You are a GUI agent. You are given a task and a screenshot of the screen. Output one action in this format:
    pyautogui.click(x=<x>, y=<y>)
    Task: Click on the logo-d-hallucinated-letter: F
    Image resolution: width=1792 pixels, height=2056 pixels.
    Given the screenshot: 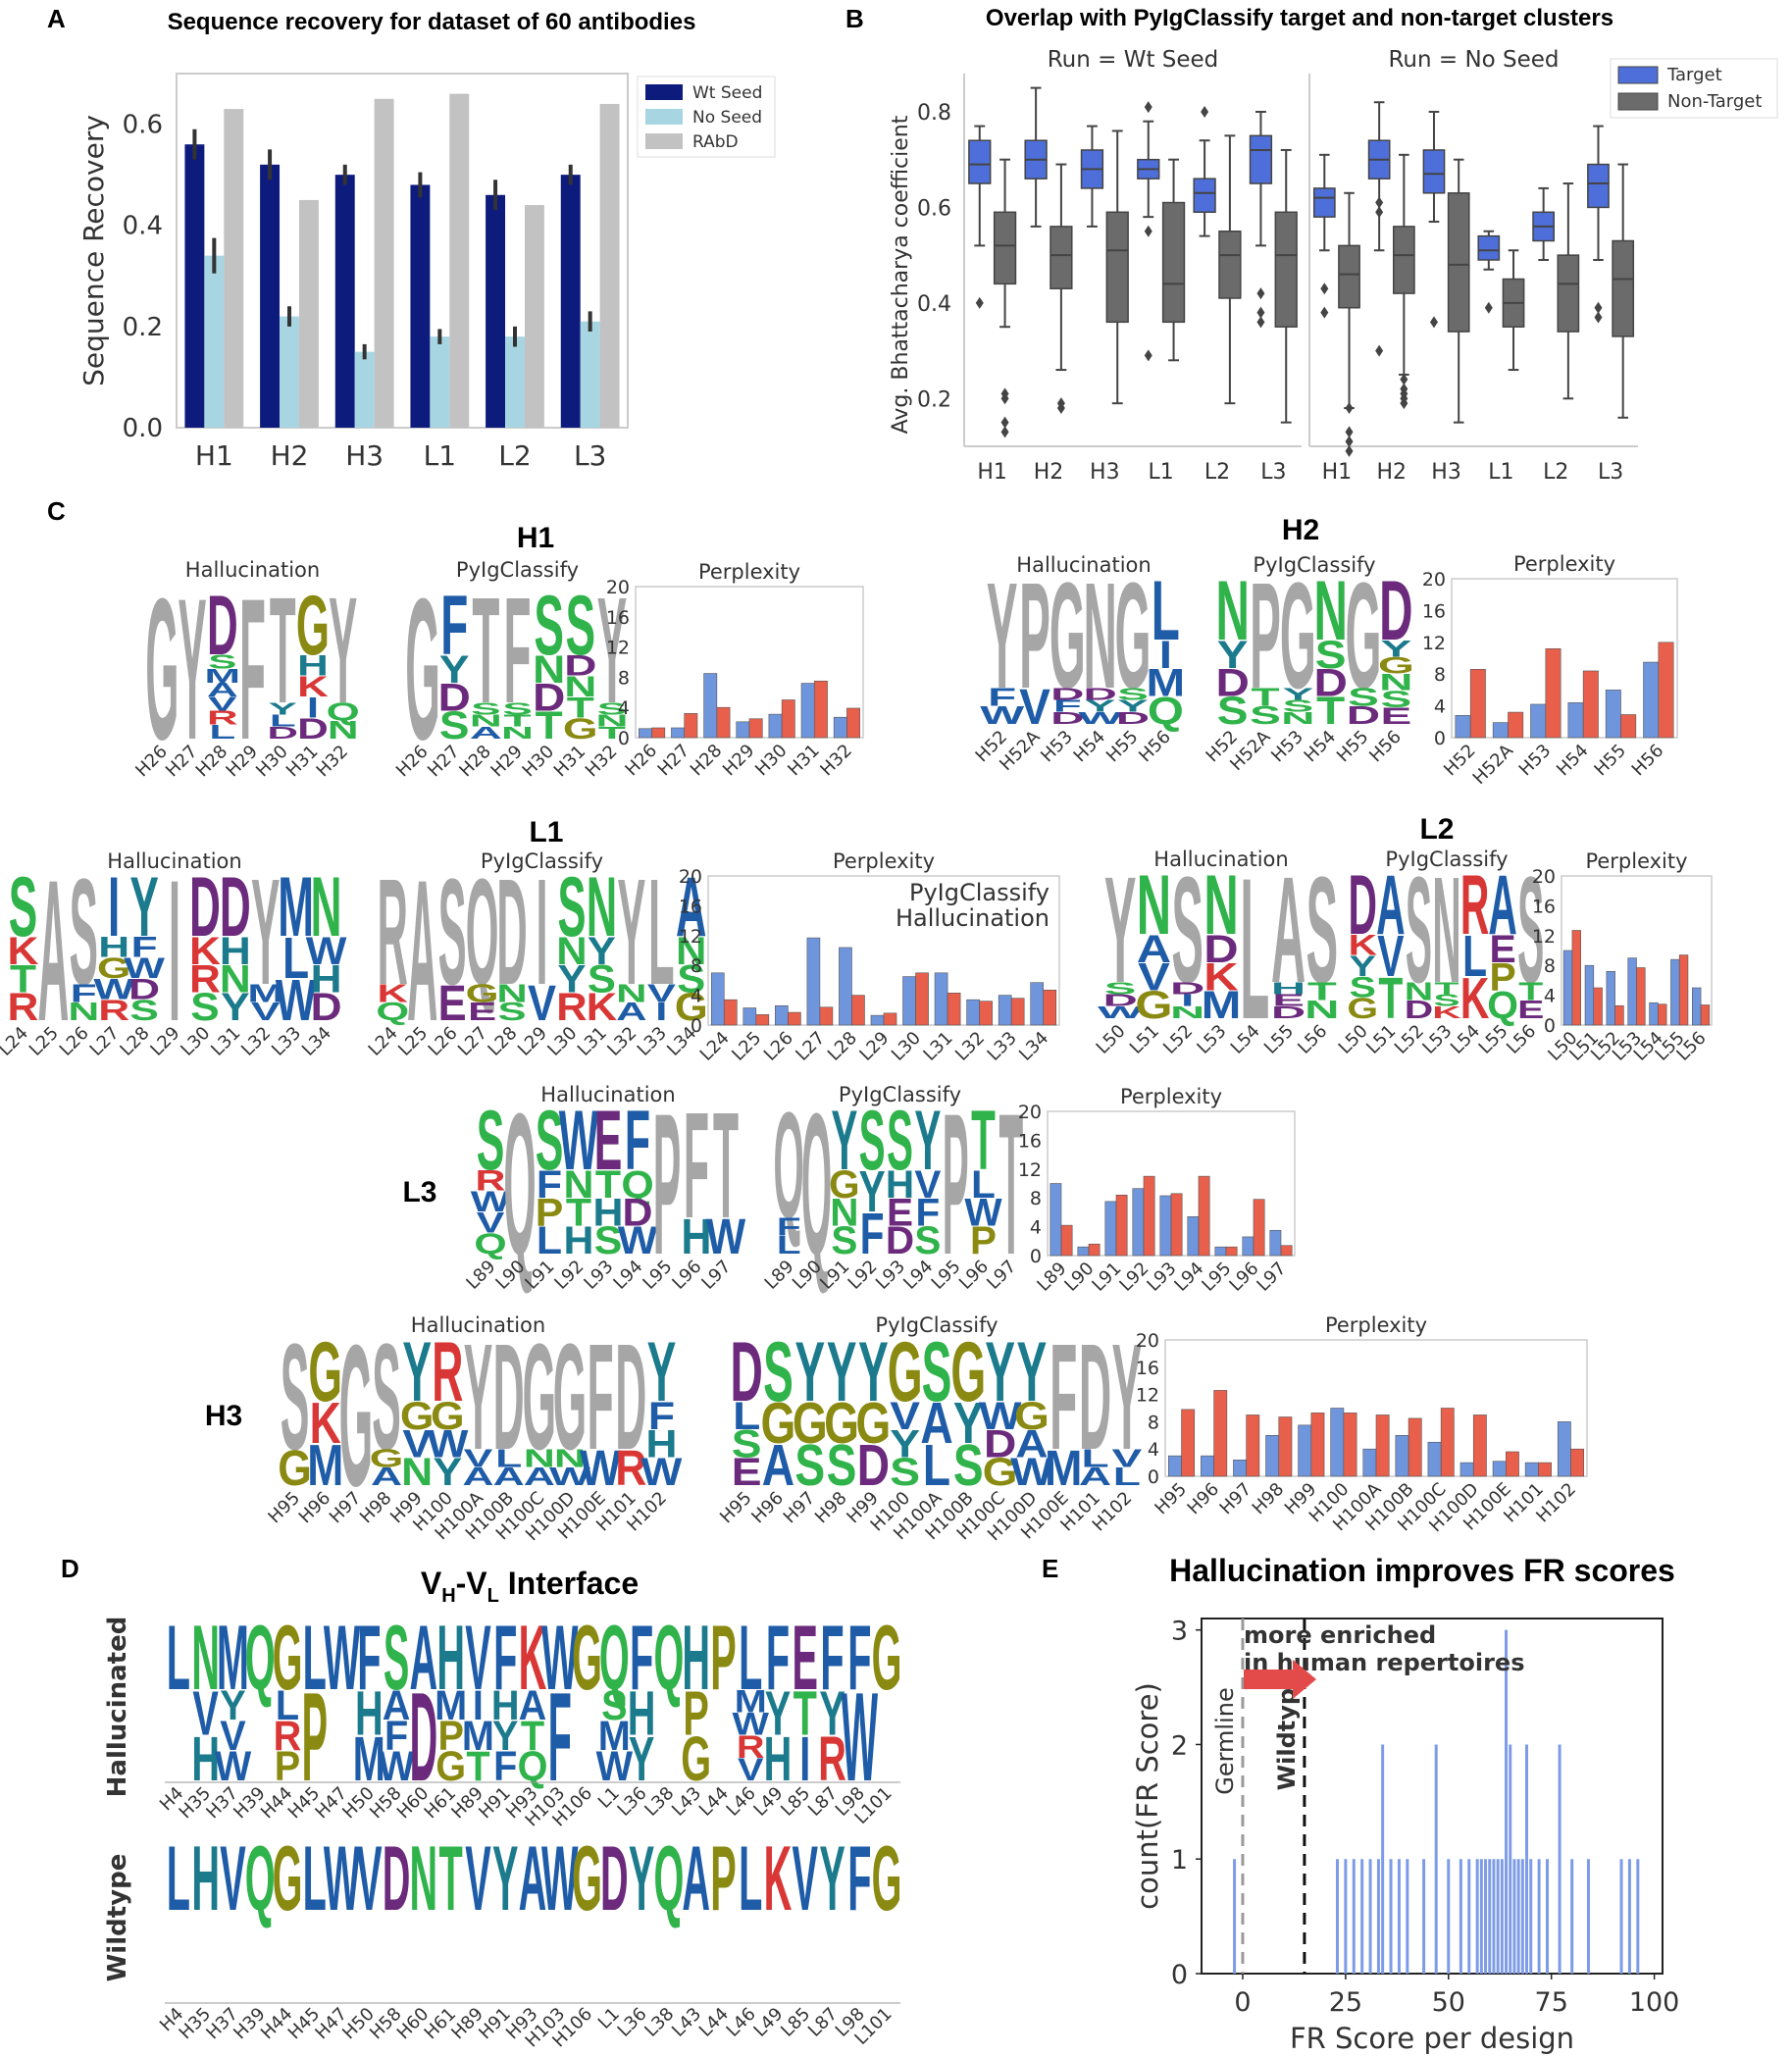 What is the action you would take?
    pyautogui.click(x=560, y=1738)
    